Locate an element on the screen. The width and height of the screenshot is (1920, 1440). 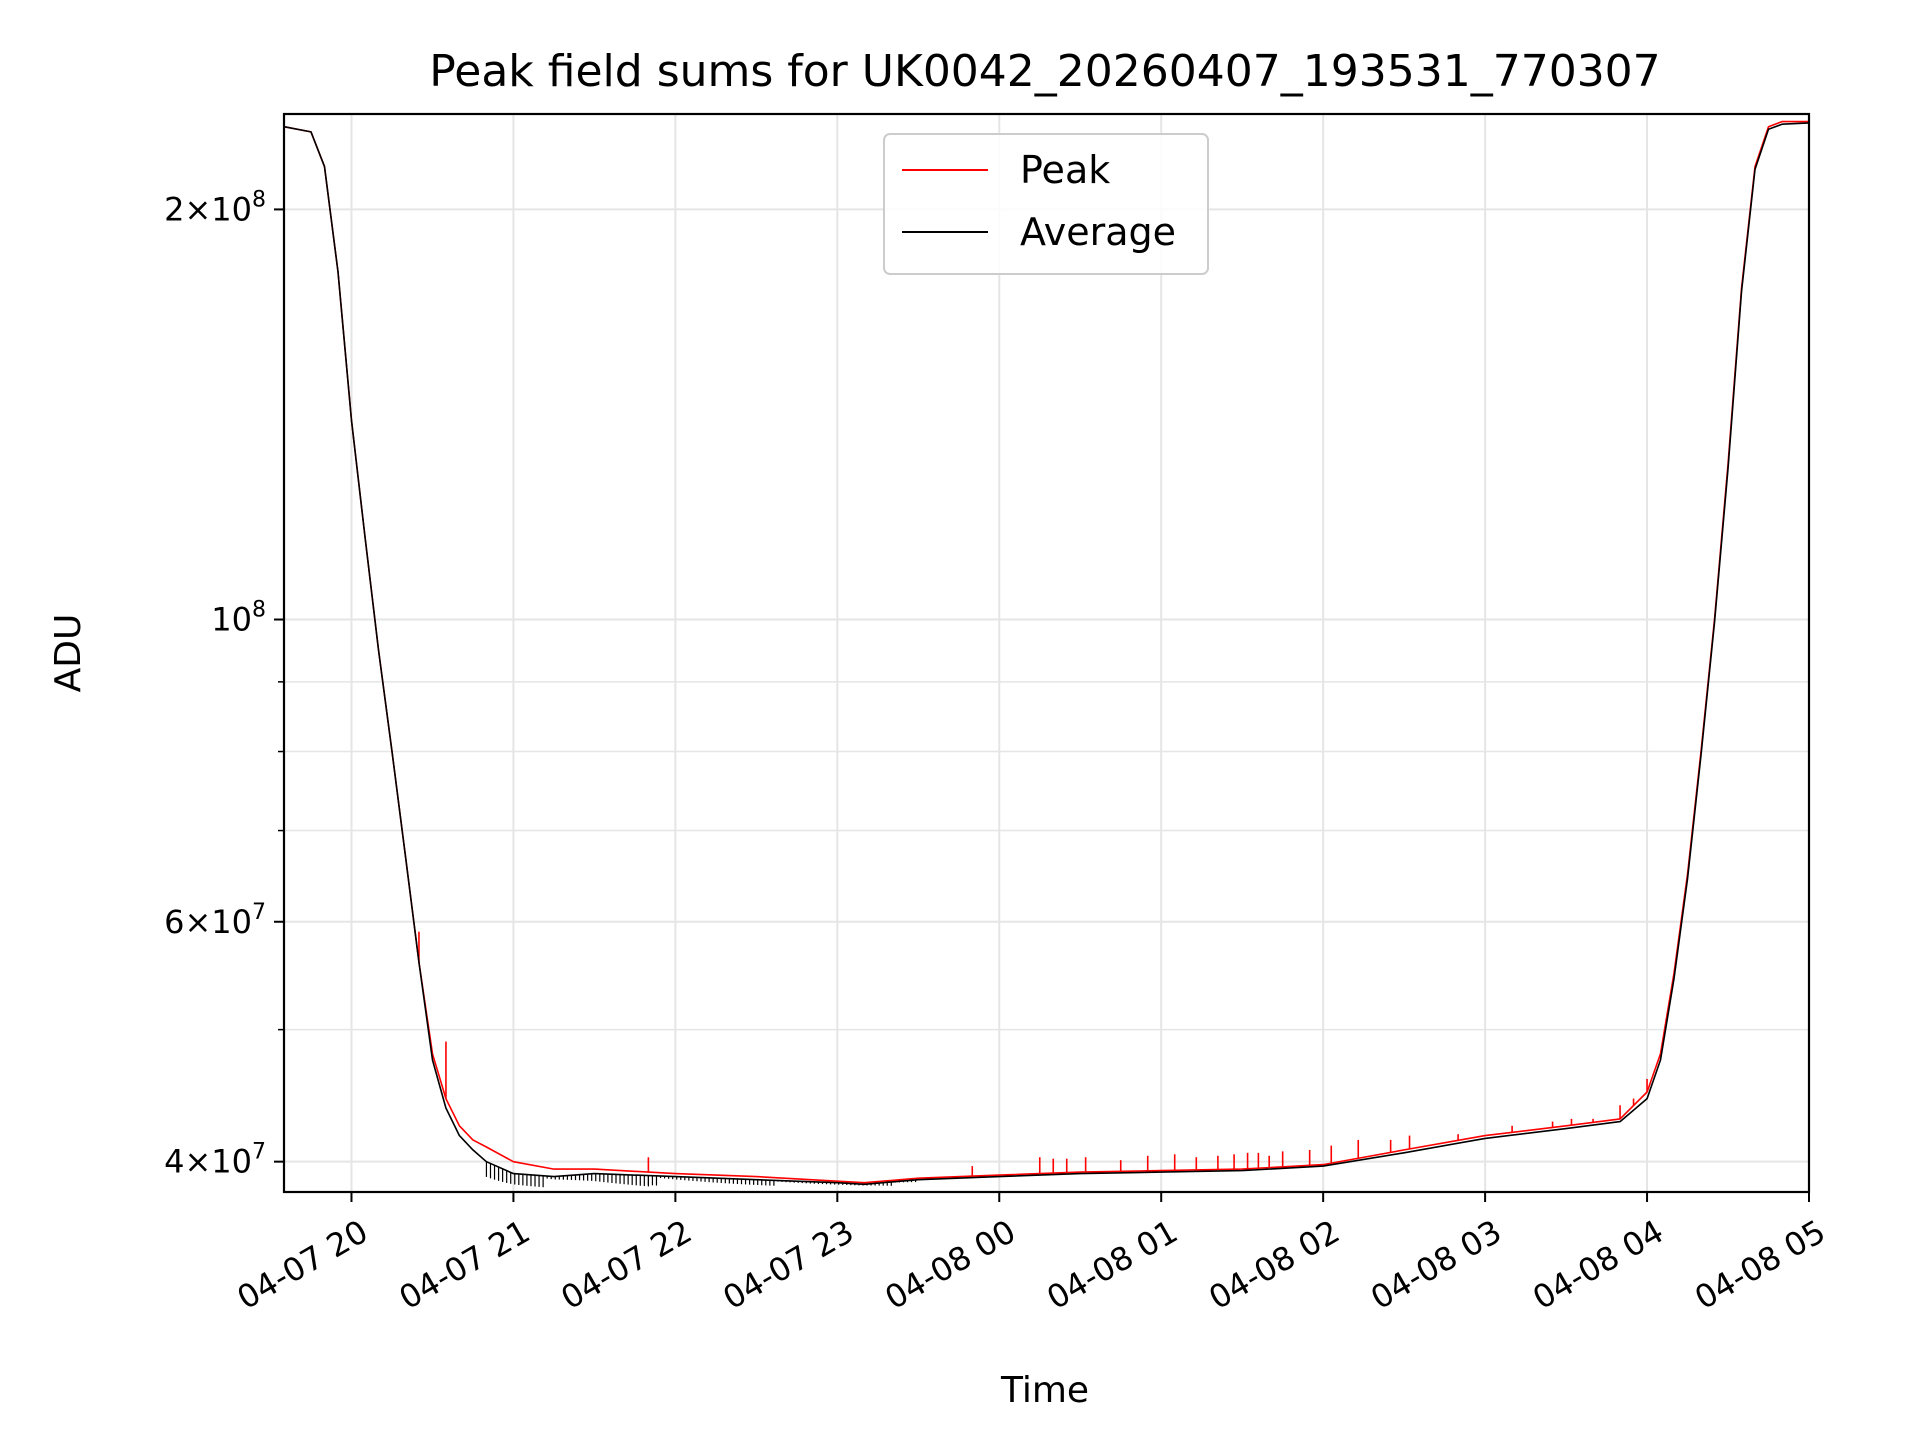
legend-peak-label: Peak is located at coordinates (1065, 170).